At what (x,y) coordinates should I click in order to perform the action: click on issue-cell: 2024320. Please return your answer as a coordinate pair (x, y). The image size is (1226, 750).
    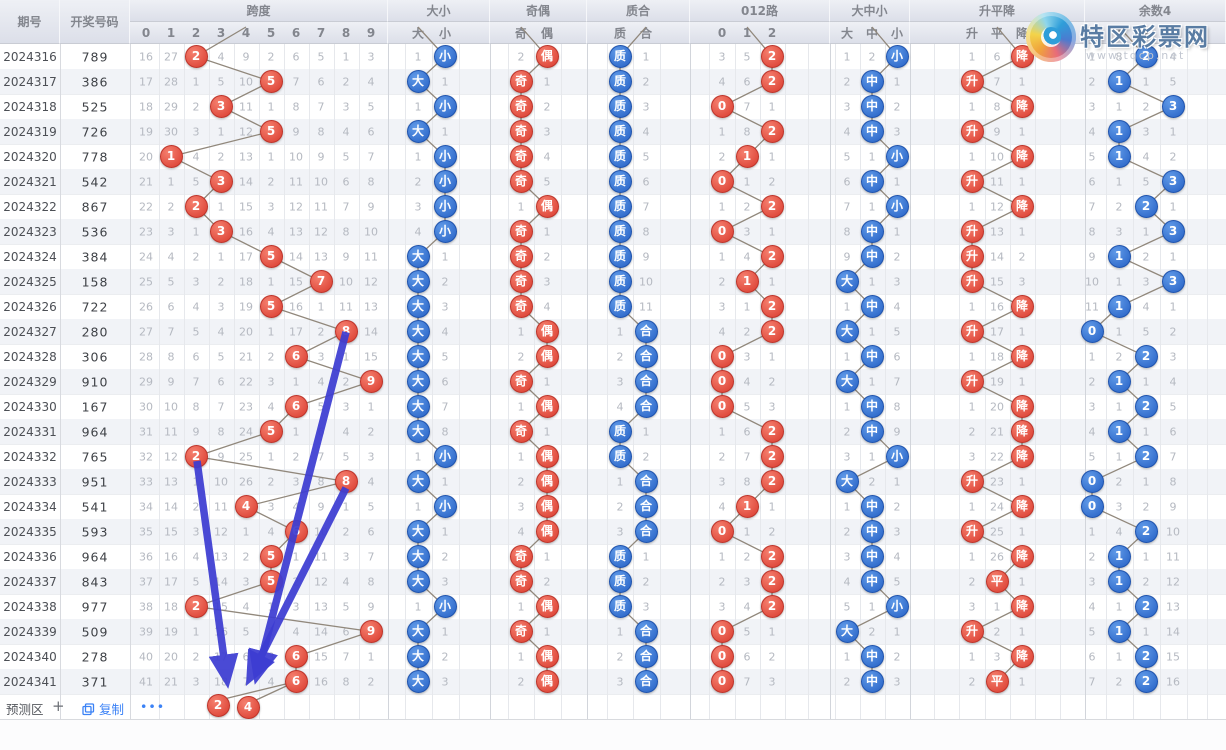
    Looking at the image, I should click on (30, 156).